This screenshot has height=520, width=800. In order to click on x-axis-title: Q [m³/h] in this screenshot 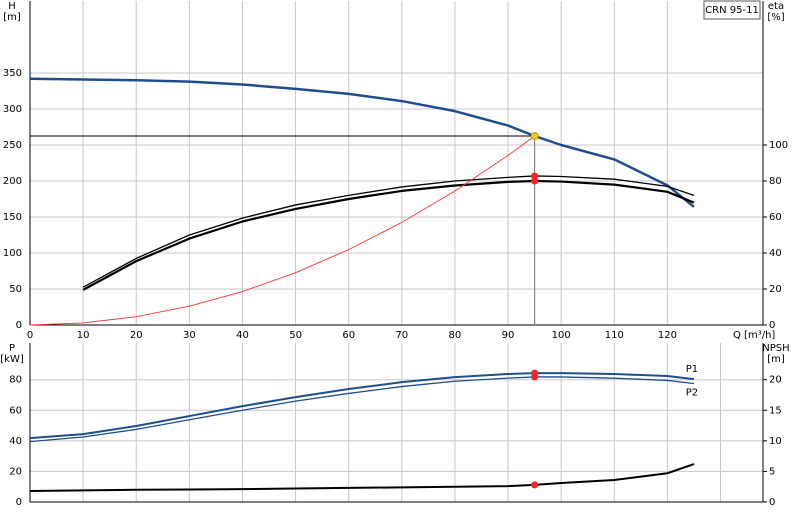, I will do `click(754, 335)`.